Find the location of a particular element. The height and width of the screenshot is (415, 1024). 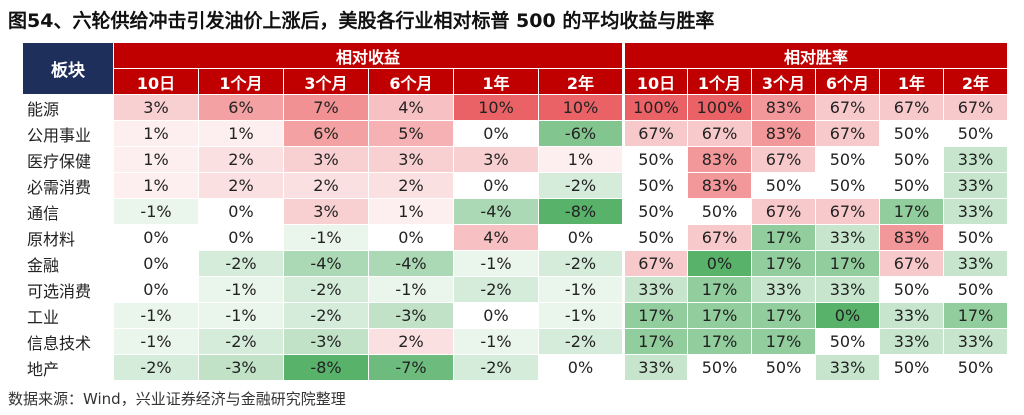

row-label: 信息技术 is located at coordinates (68, 341).